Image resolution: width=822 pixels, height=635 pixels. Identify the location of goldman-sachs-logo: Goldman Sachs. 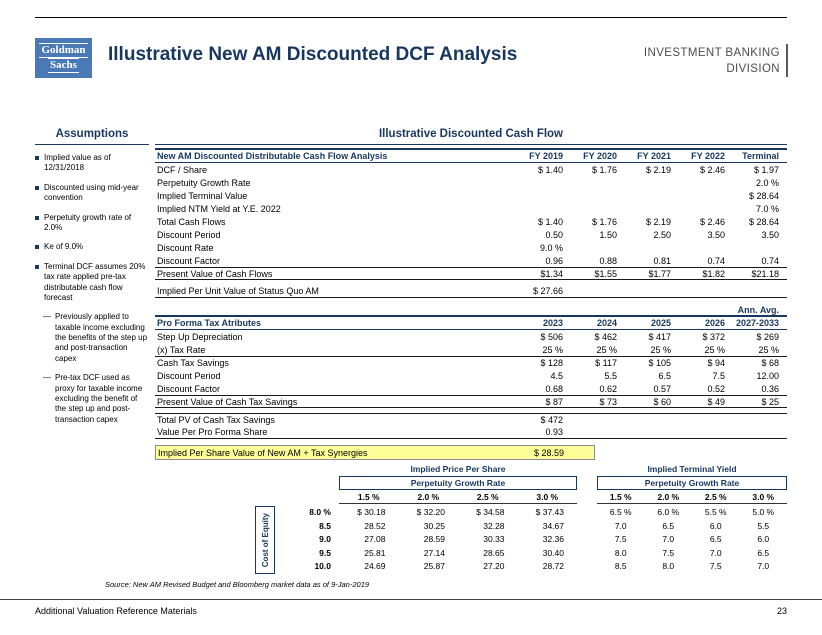
(63, 58).